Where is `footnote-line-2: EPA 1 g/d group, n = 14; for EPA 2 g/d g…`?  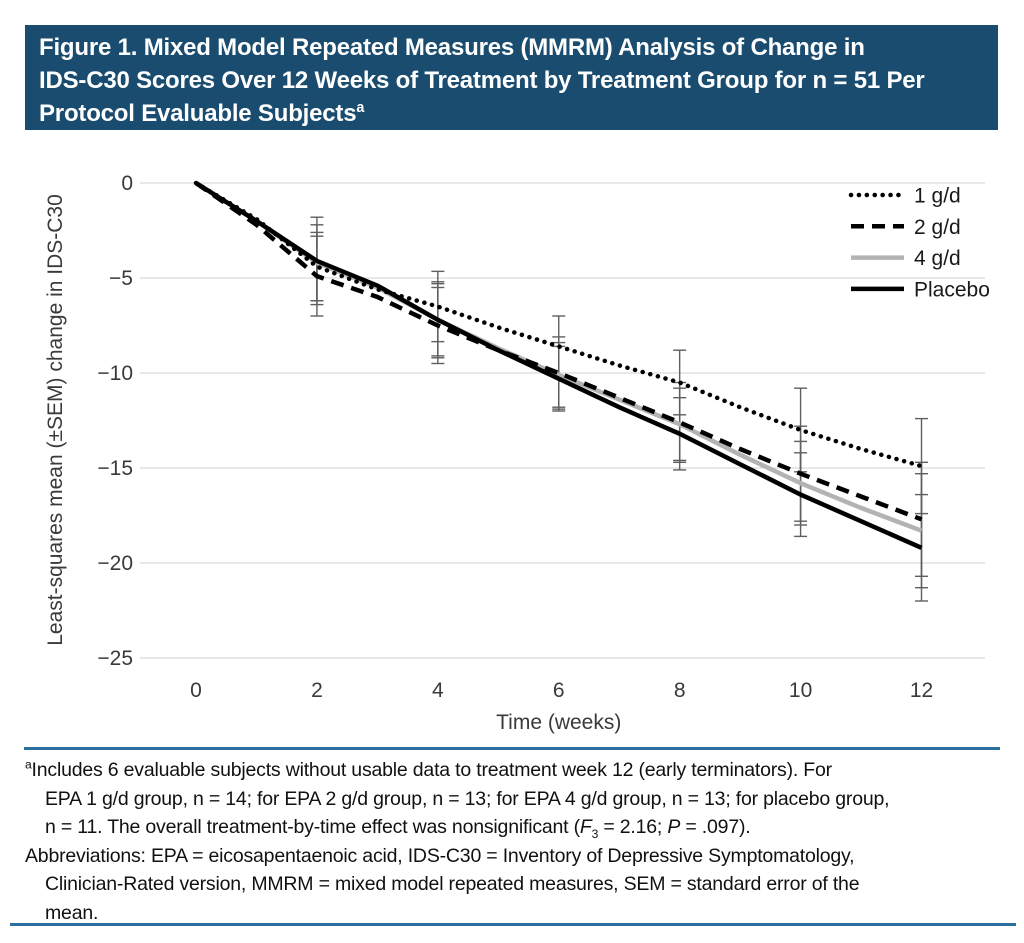 footnote-line-2: EPA 1 g/d group, n = 14; for EPA 2 g/d g… is located at coordinates (467, 798).